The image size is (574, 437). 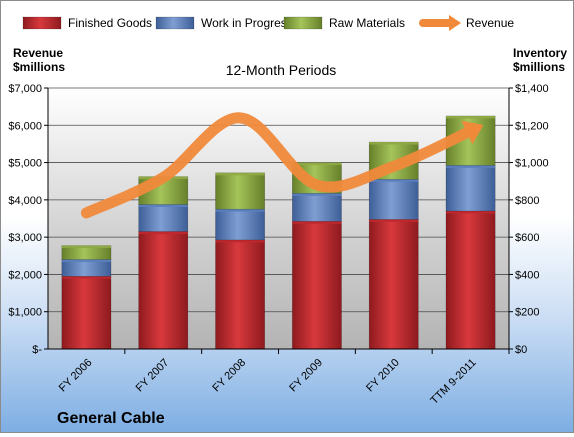 I want to click on left-axis-title-line2: $millions, so click(x=39, y=67).